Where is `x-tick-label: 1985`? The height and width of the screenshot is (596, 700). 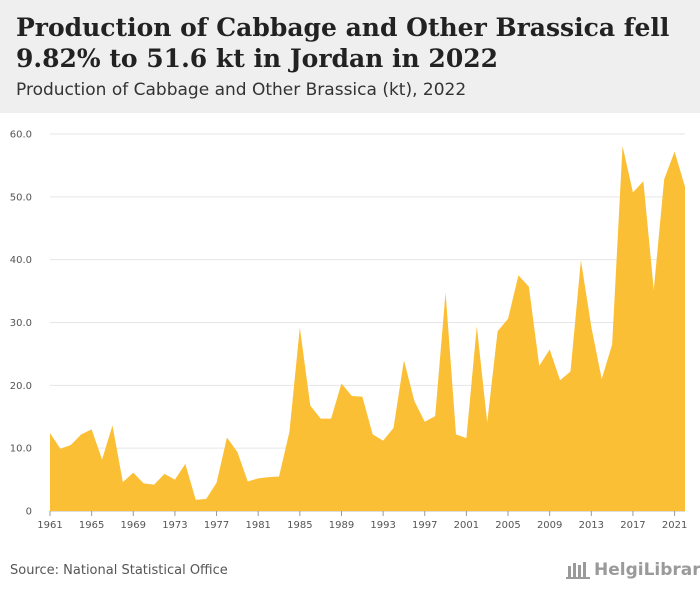
x-tick-label: 1985 is located at coordinates (299, 525).